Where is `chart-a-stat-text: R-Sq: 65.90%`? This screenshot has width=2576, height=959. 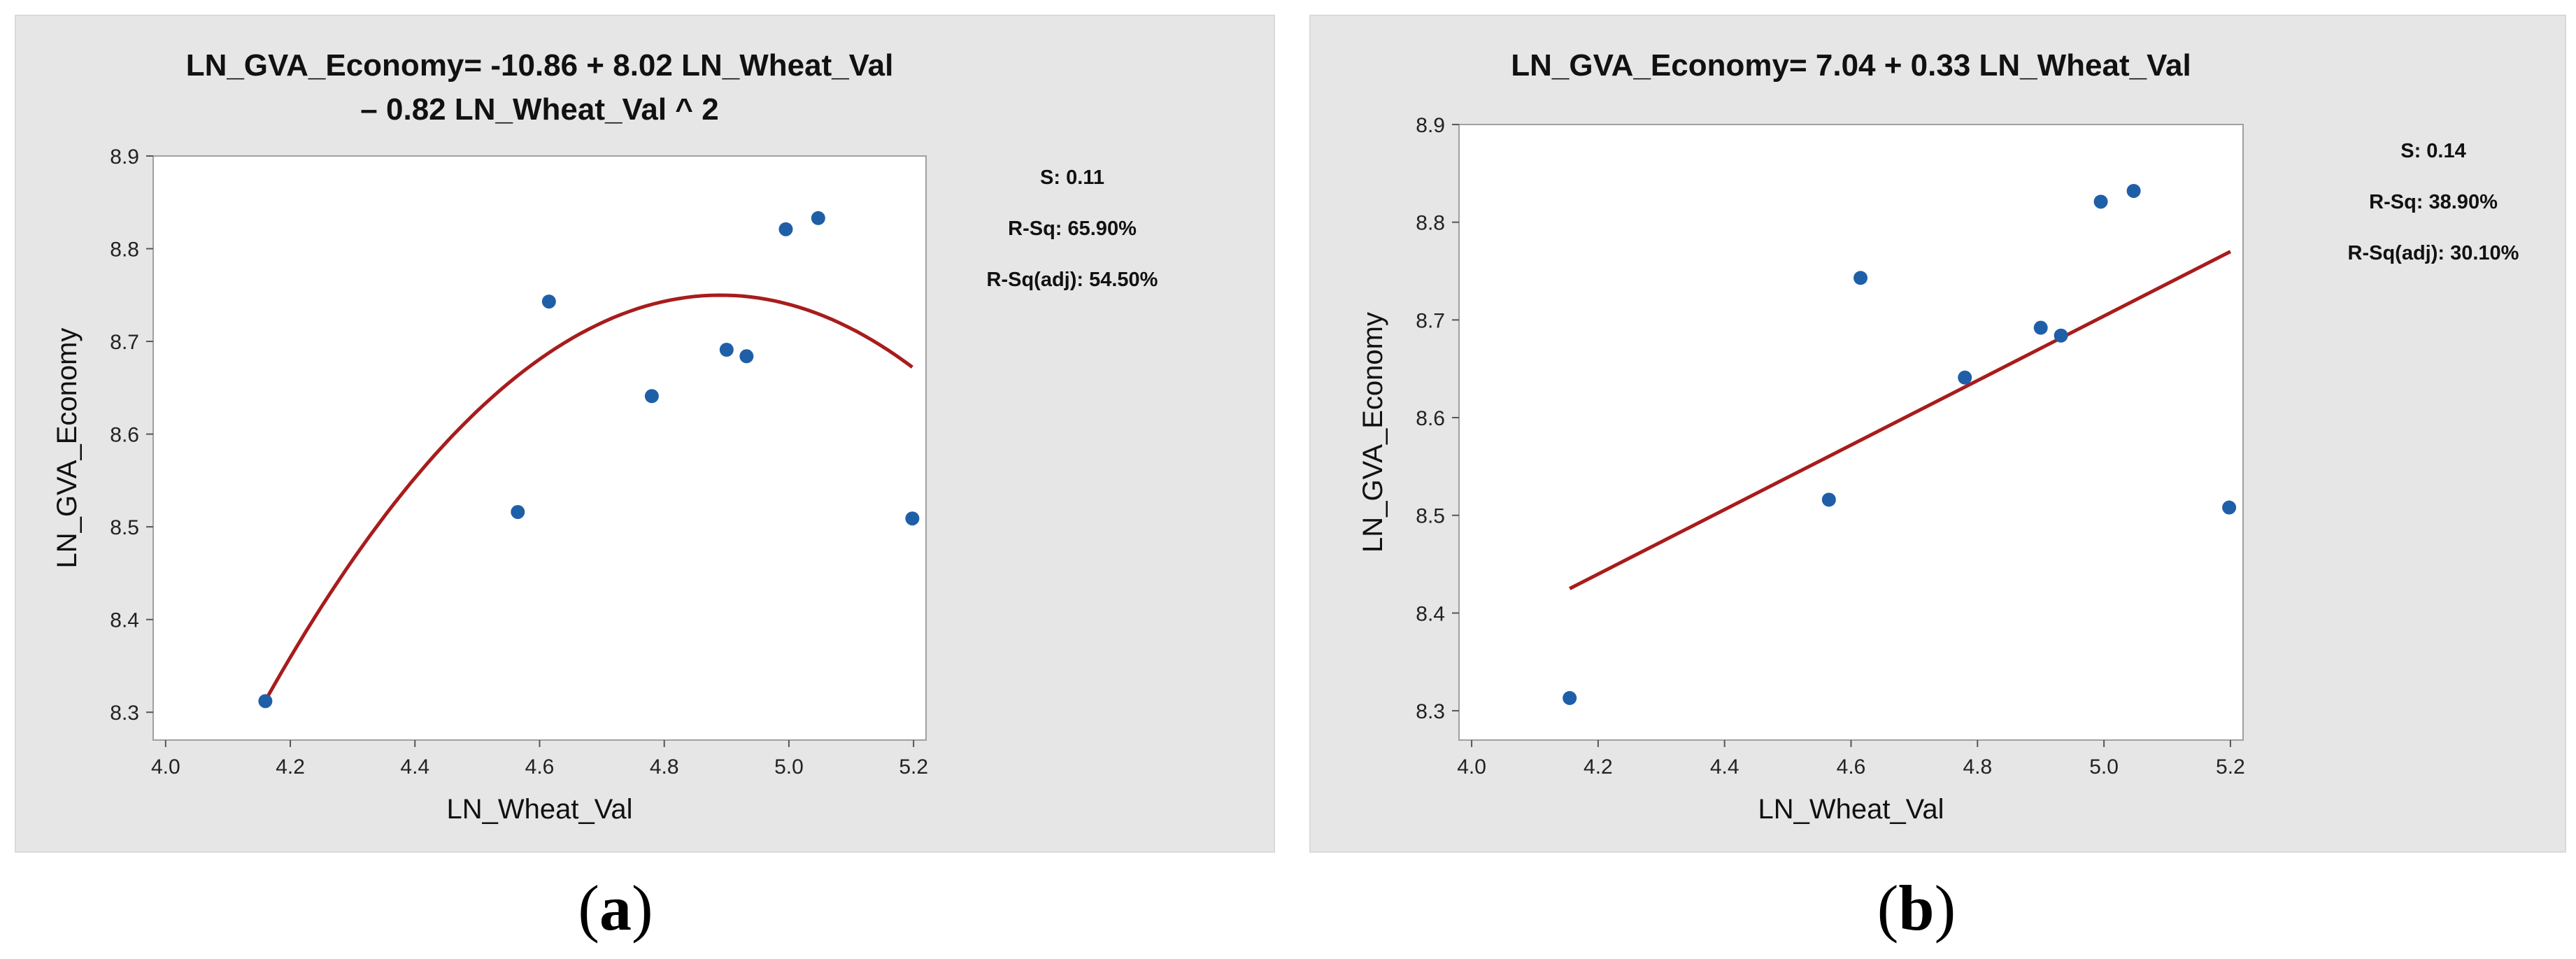 chart-a-stat-text: R-Sq: 65.90% is located at coordinates (1072, 229).